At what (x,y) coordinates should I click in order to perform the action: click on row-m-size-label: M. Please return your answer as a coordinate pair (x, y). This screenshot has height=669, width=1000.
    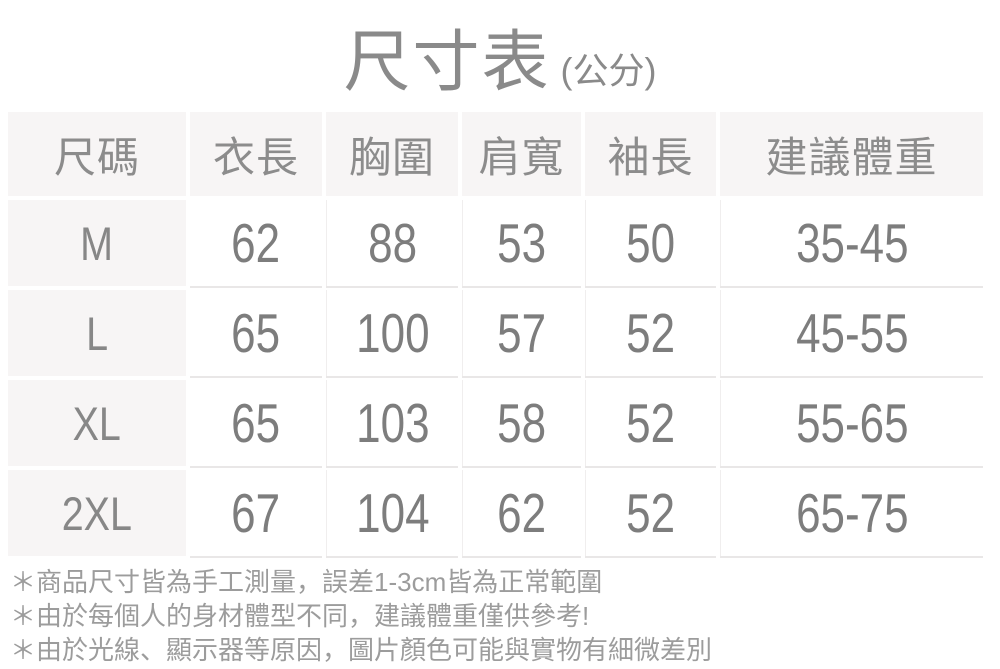
    Looking at the image, I should click on (97, 243).